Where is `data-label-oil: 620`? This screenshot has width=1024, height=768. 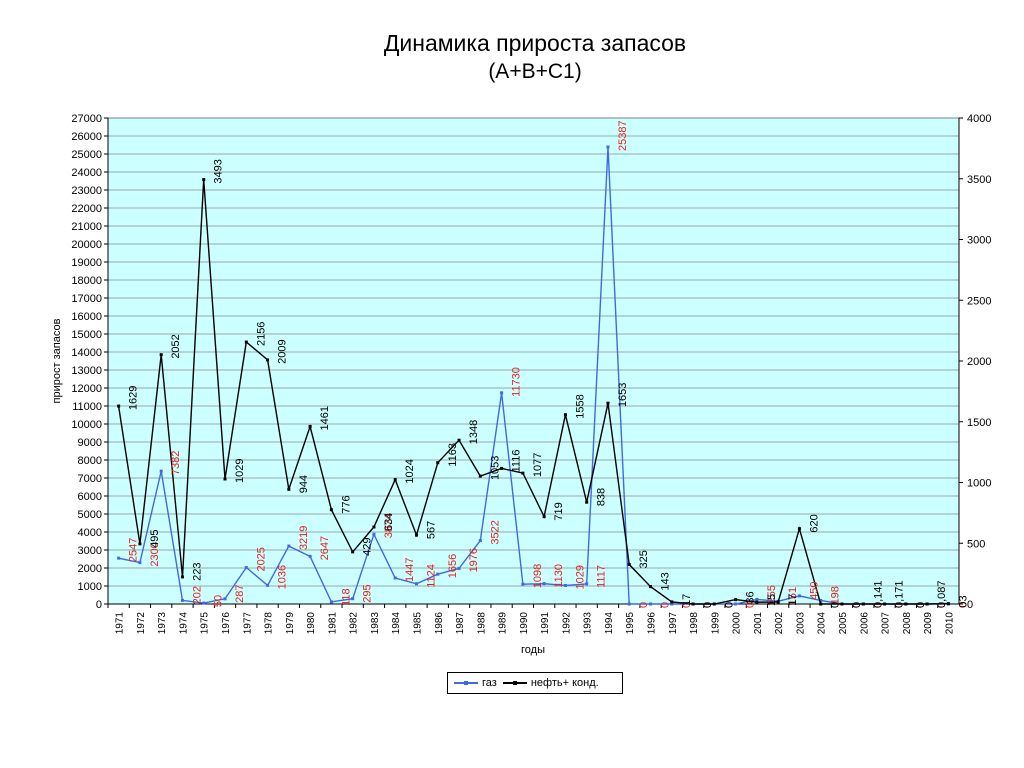 data-label-oil: 620 is located at coordinates (814, 523).